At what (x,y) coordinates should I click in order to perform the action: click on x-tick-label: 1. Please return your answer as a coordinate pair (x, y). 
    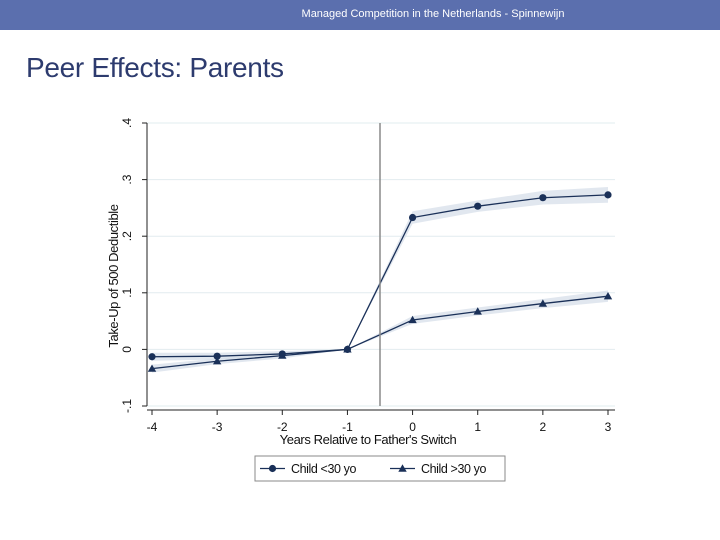
    Looking at the image, I should click on (477, 427).